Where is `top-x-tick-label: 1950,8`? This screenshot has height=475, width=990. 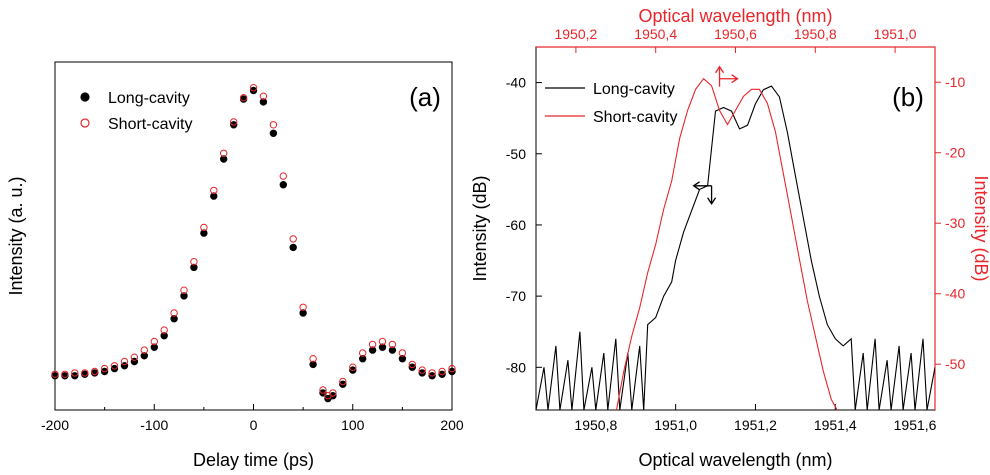 top-x-tick-label: 1950,8 is located at coordinates (815, 34).